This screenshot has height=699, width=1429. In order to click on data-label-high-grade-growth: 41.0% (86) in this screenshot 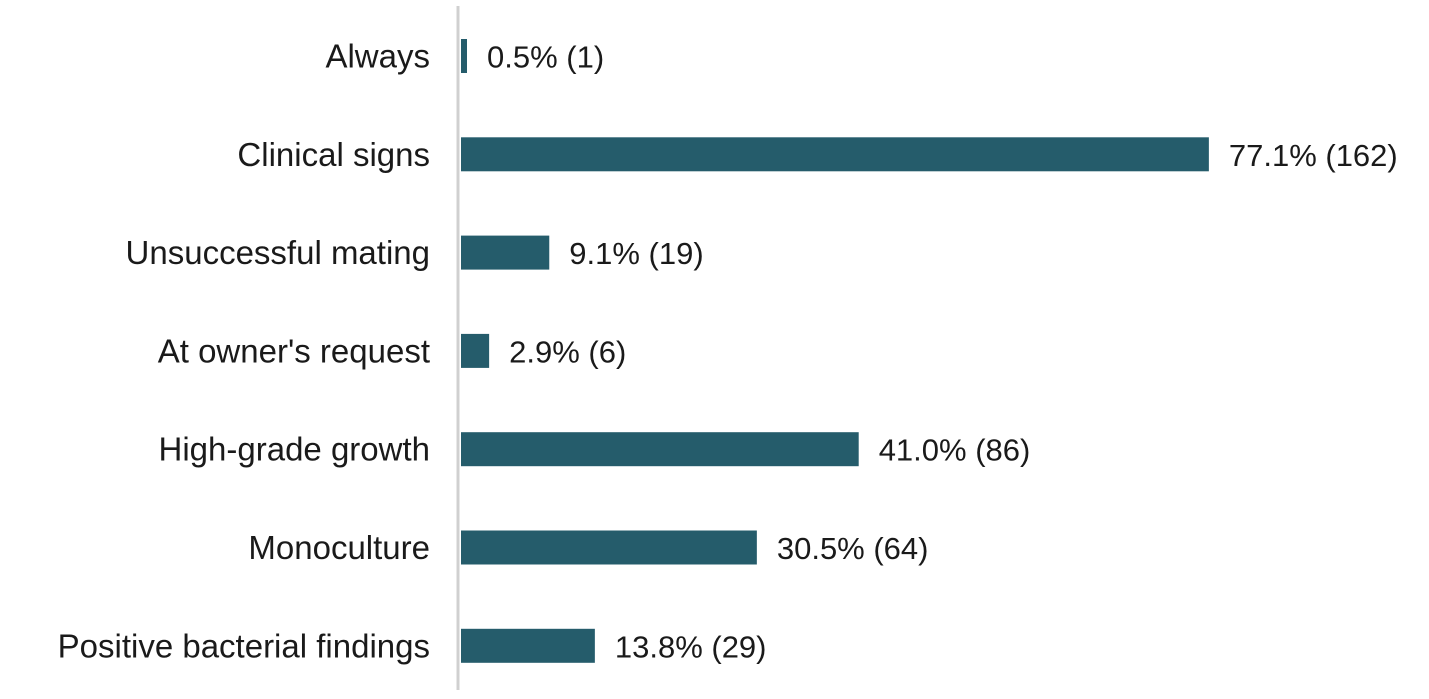, I will do `click(955, 450)`.